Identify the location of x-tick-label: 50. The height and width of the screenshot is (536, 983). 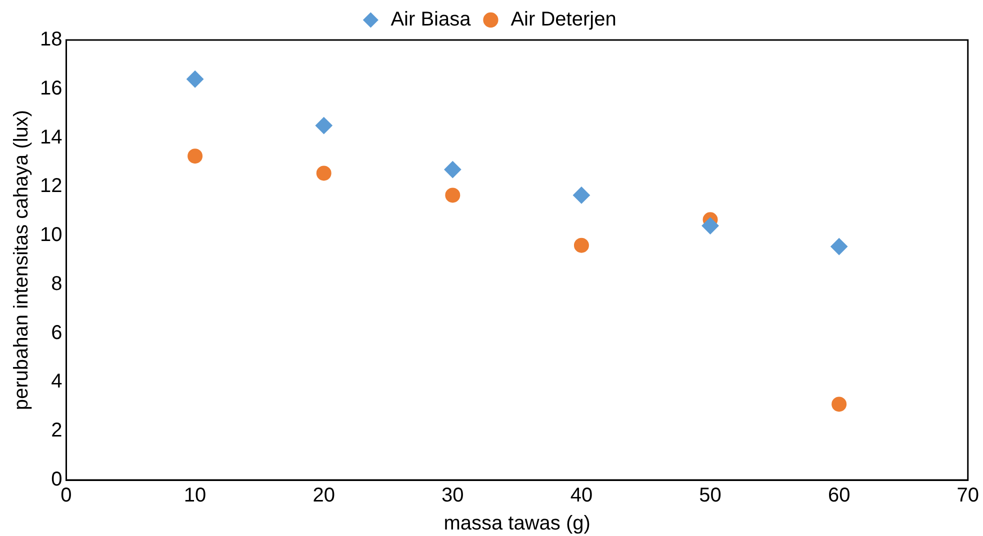
(710, 495).